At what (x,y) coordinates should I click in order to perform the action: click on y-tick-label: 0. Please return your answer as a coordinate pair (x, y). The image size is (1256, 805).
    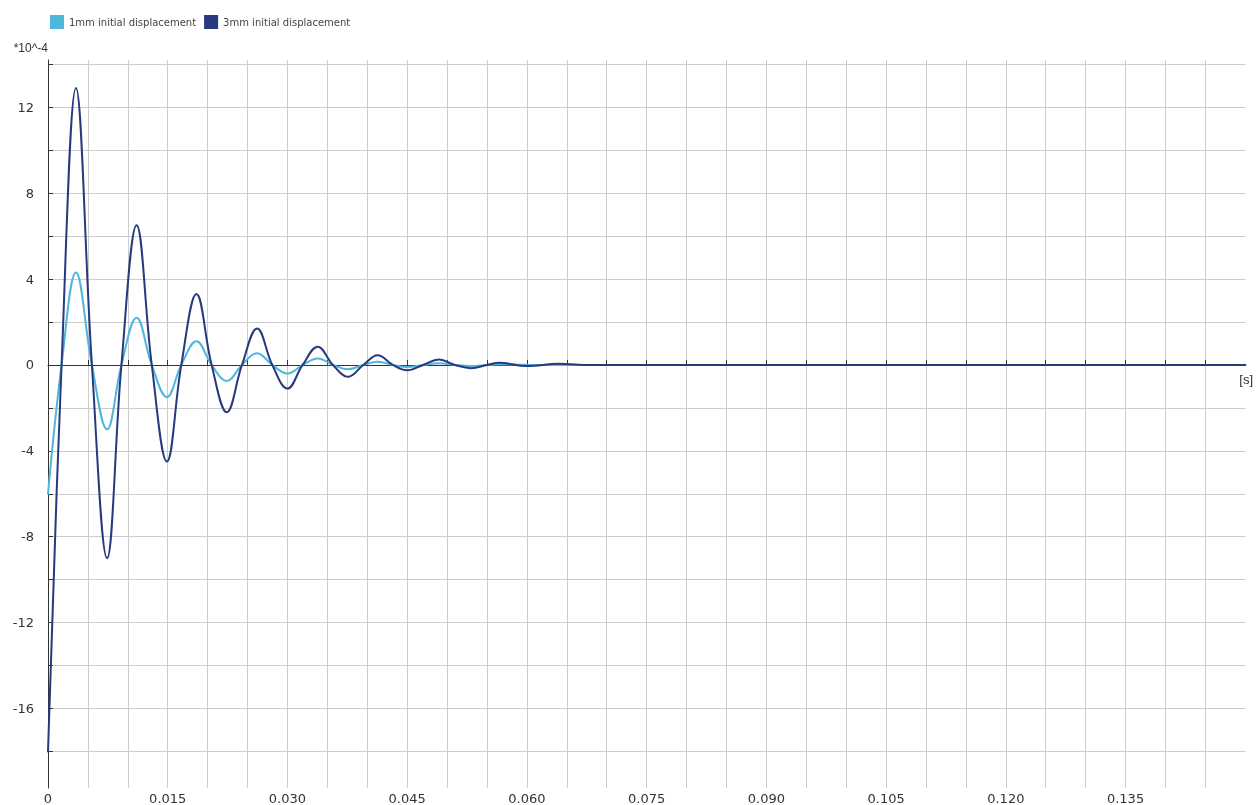
    Looking at the image, I should click on (29, 365).